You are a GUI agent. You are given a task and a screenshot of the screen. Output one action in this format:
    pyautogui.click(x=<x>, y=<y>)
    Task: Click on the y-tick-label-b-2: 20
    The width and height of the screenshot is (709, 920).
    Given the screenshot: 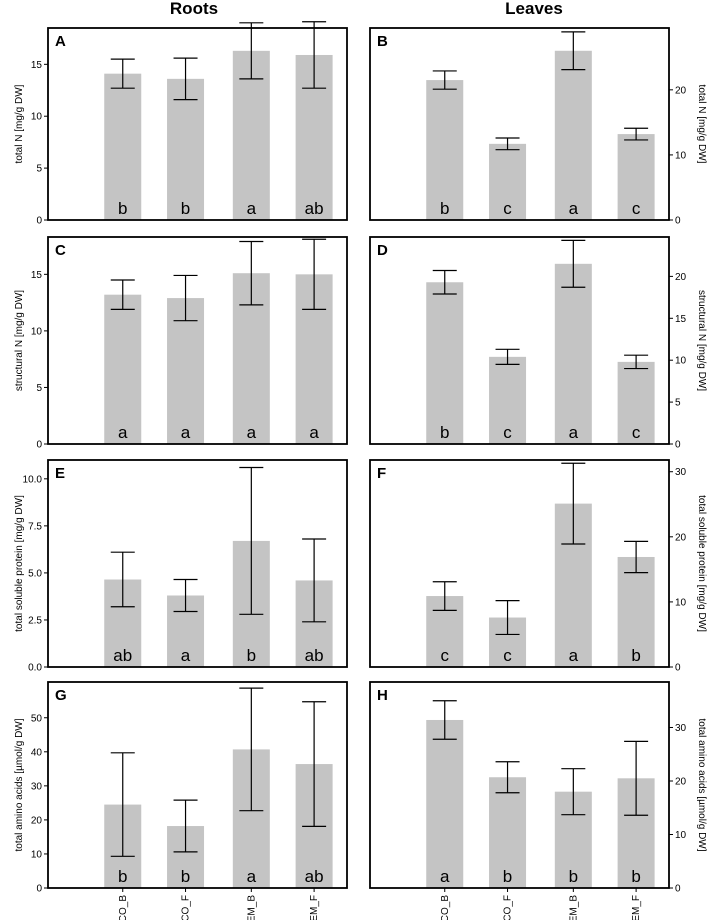 What is the action you would take?
    pyautogui.click(x=681, y=90)
    